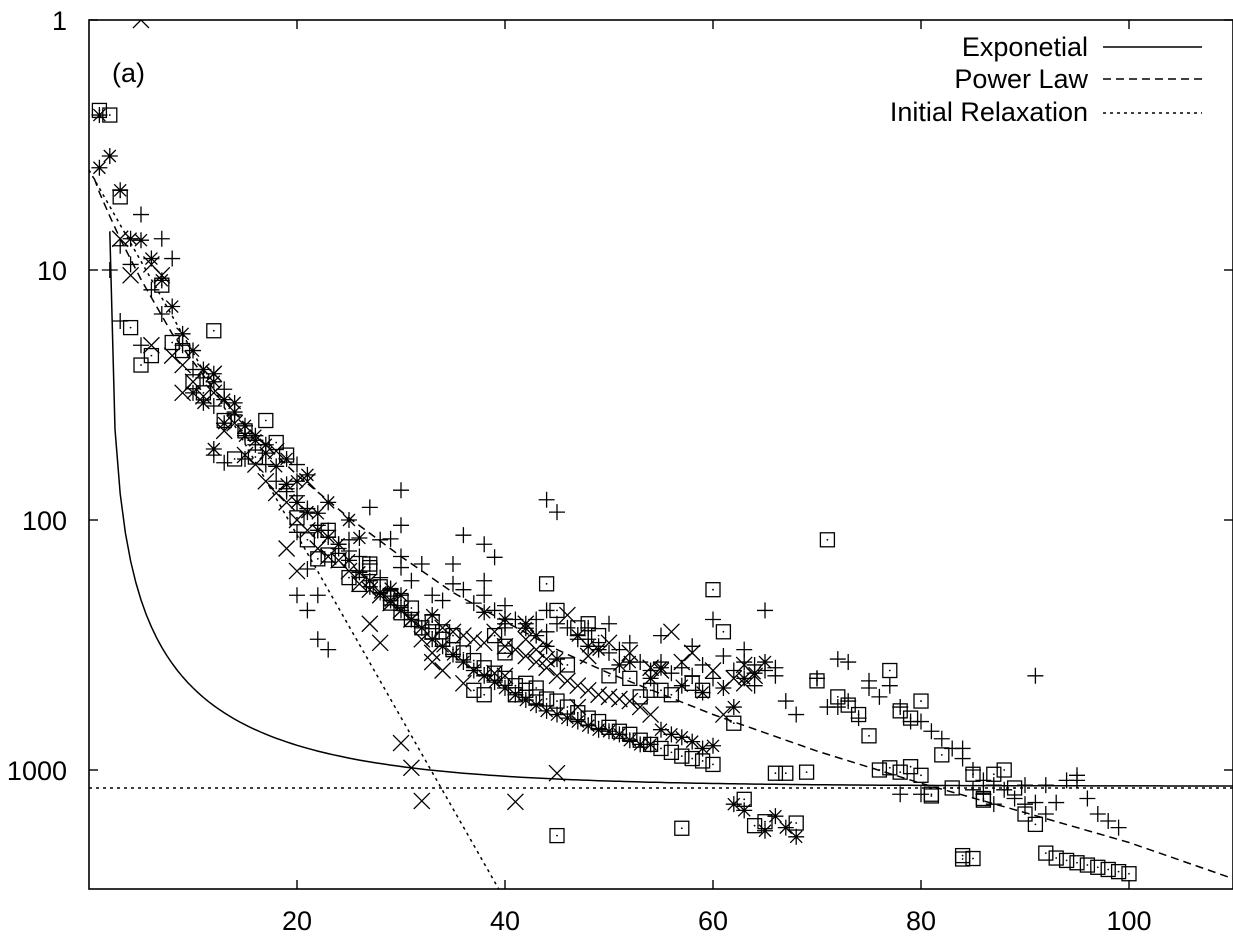  I want to click on x-tick-label: 100, so click(1128, 921).